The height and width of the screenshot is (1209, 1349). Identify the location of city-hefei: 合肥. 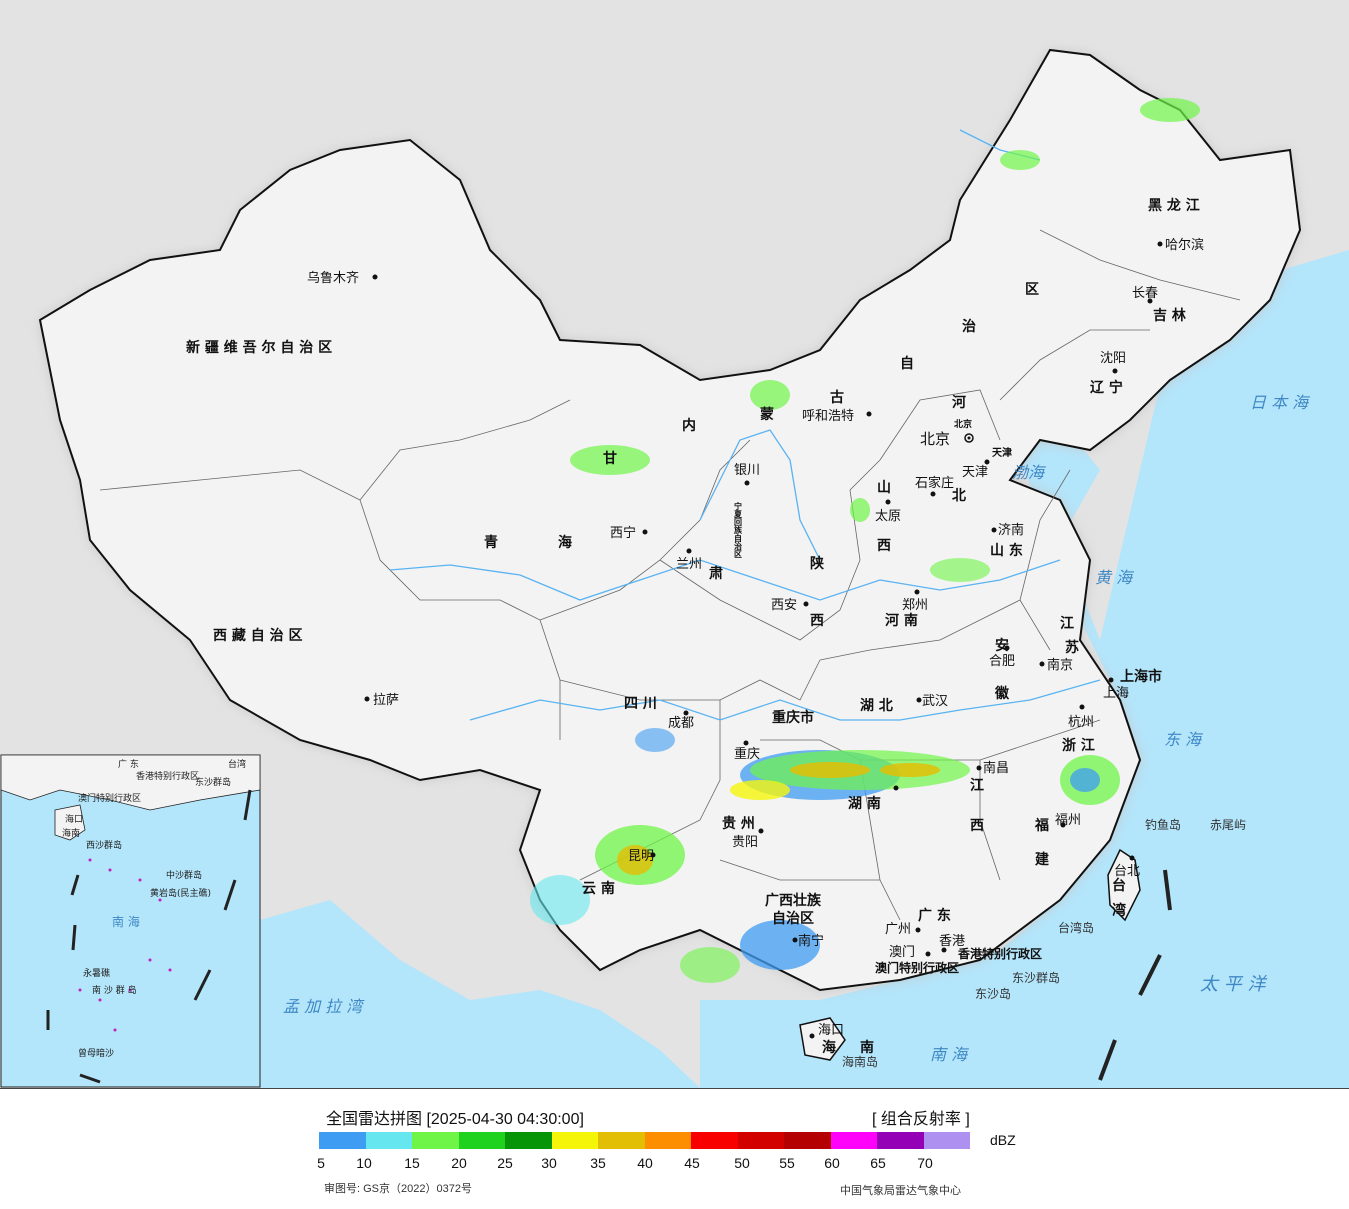
(1002, 657).